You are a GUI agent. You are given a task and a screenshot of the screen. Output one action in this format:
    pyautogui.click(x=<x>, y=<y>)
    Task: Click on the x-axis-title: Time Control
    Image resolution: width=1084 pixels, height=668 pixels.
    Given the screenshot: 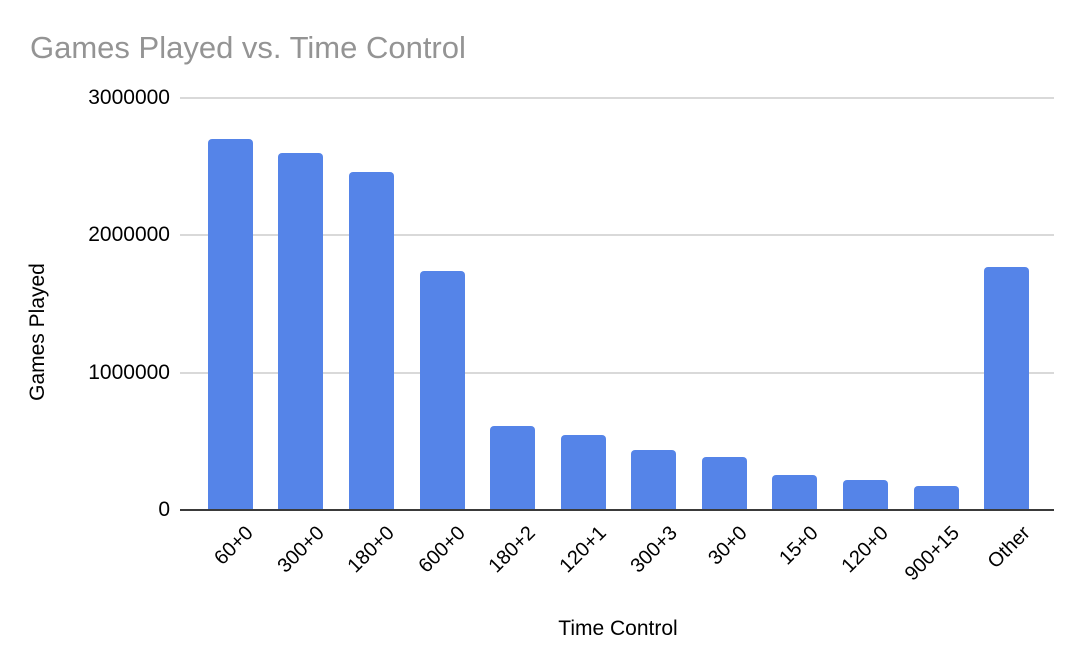 What is the action you would take?
    pyautogui.click(x=618, y=628)
    